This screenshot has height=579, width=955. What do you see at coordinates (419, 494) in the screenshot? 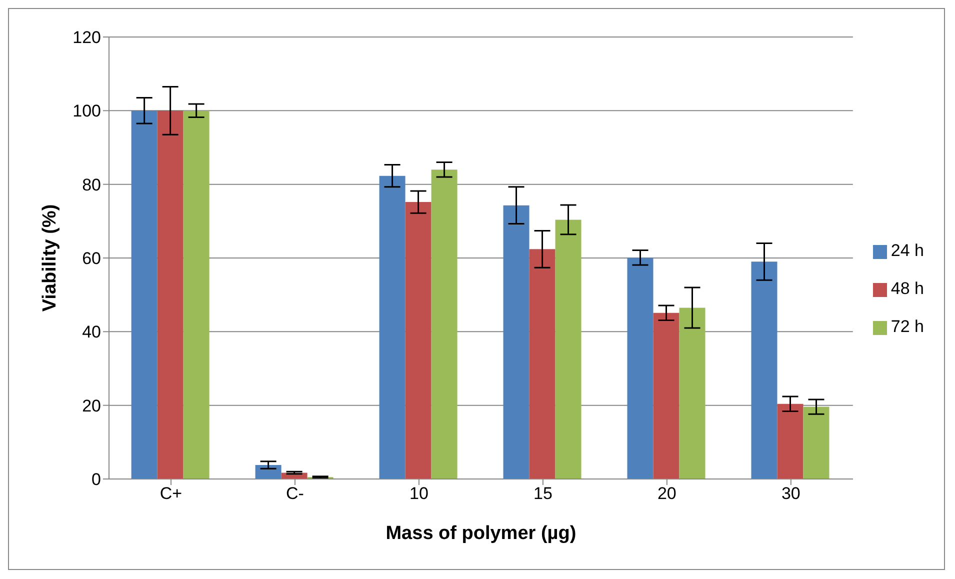
I see `x-tick-label: 10` at bounding box center [419, 494].